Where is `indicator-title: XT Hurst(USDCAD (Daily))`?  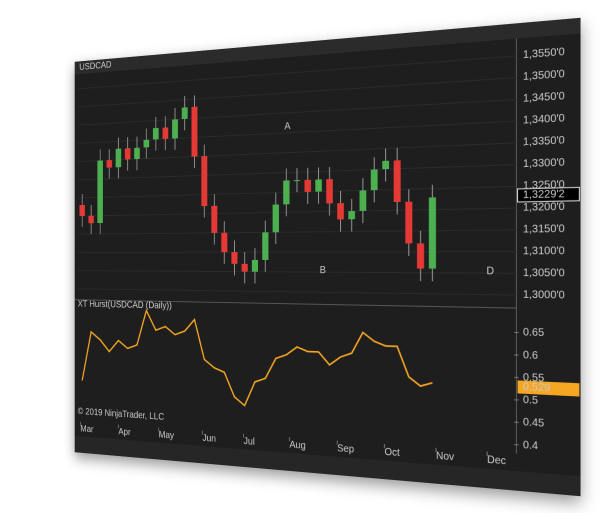 indicator-title: XT Hurst(USDCAD (Daily)) is located at coordinates (125, 305).